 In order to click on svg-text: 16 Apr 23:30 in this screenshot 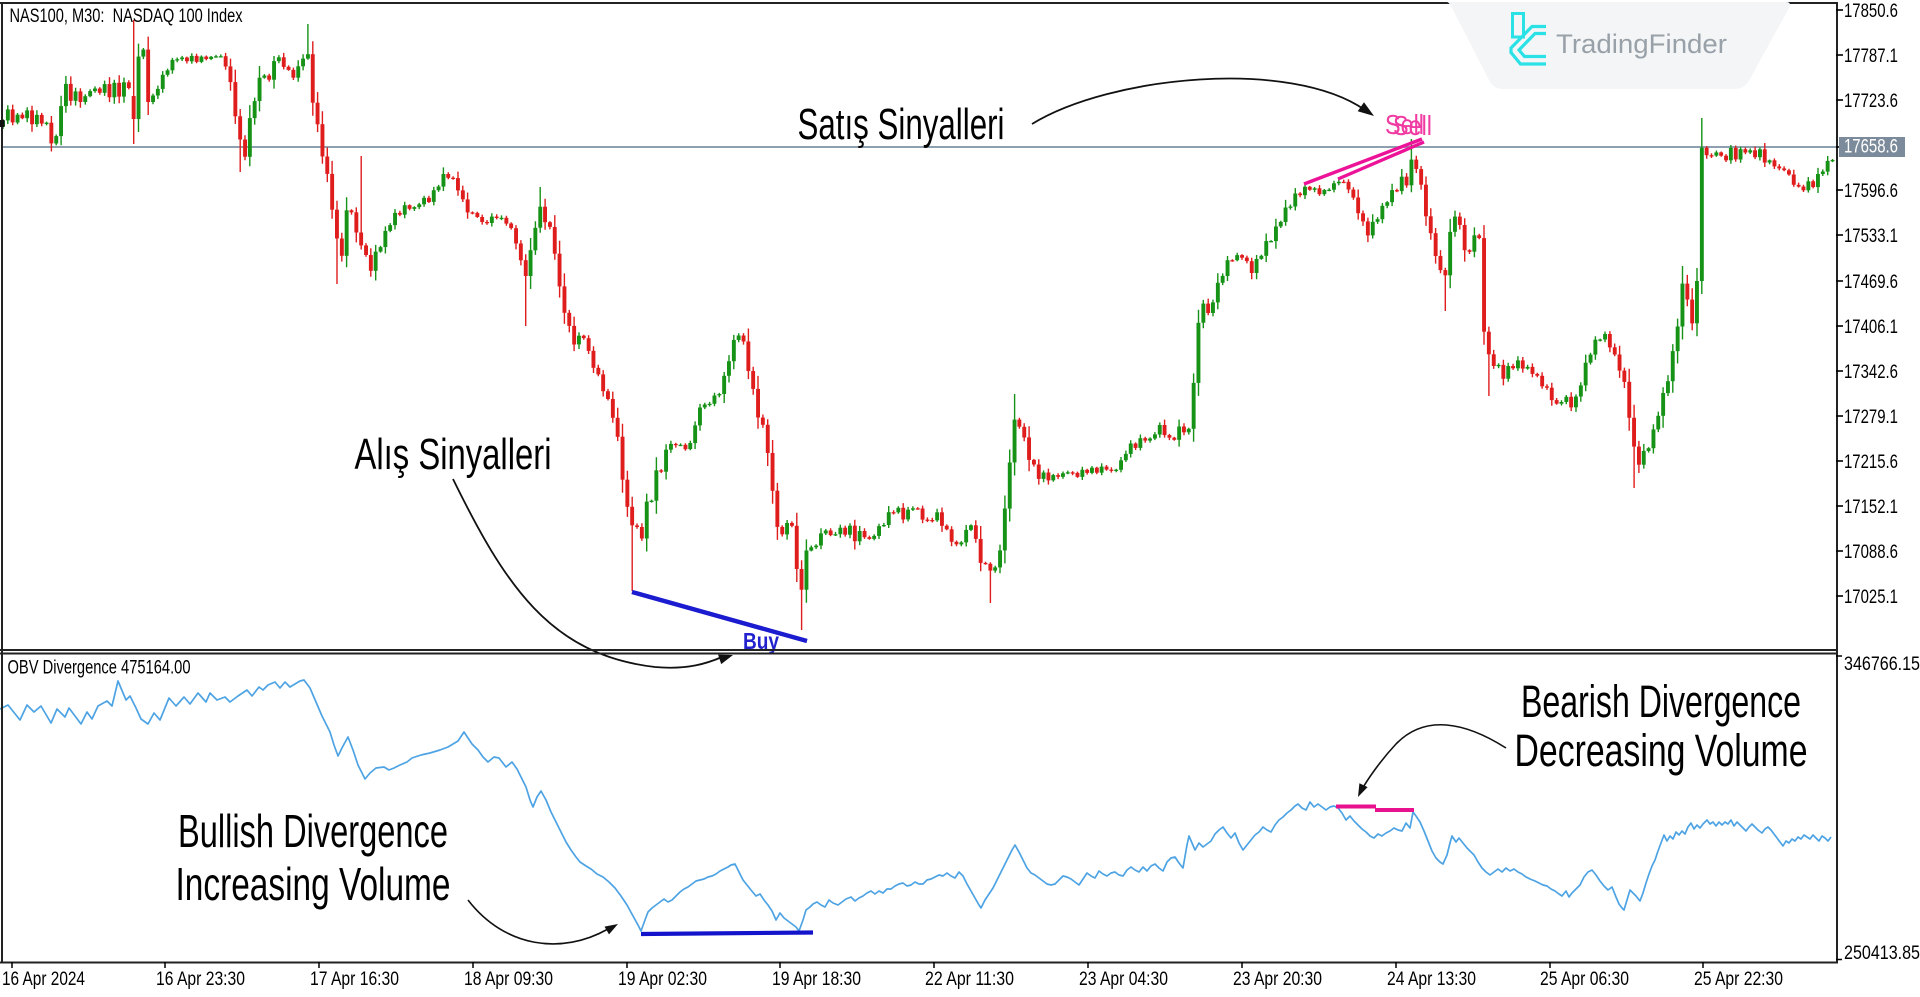, I will do `click(200, 979)`.